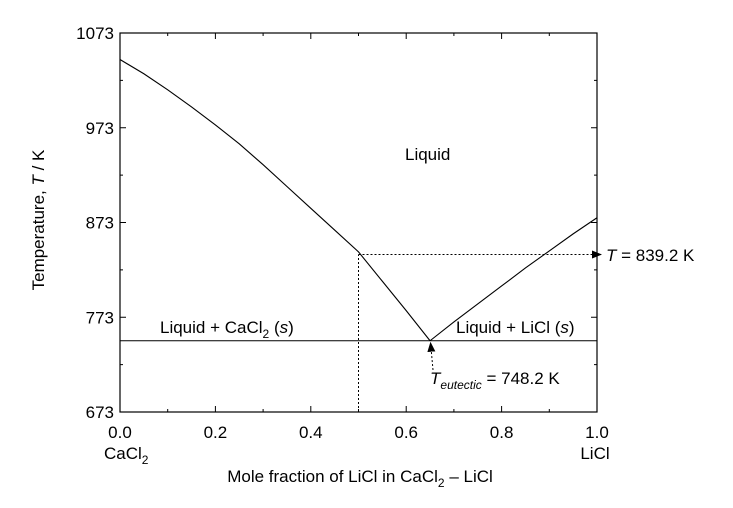  What do you see at coordinates (360, 478) in the screenshot?
I see `x-axis-label: Mole fraction of LiCl in CaCl2 – LiCl` at bounding box center [360, 478].